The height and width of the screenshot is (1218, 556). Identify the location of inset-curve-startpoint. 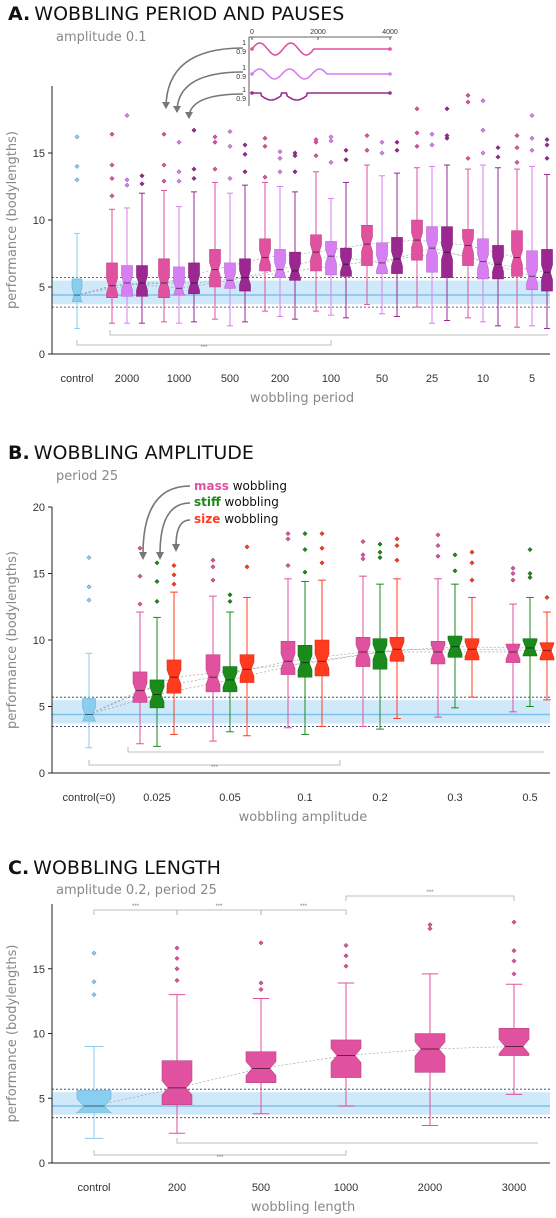
(252, 93).